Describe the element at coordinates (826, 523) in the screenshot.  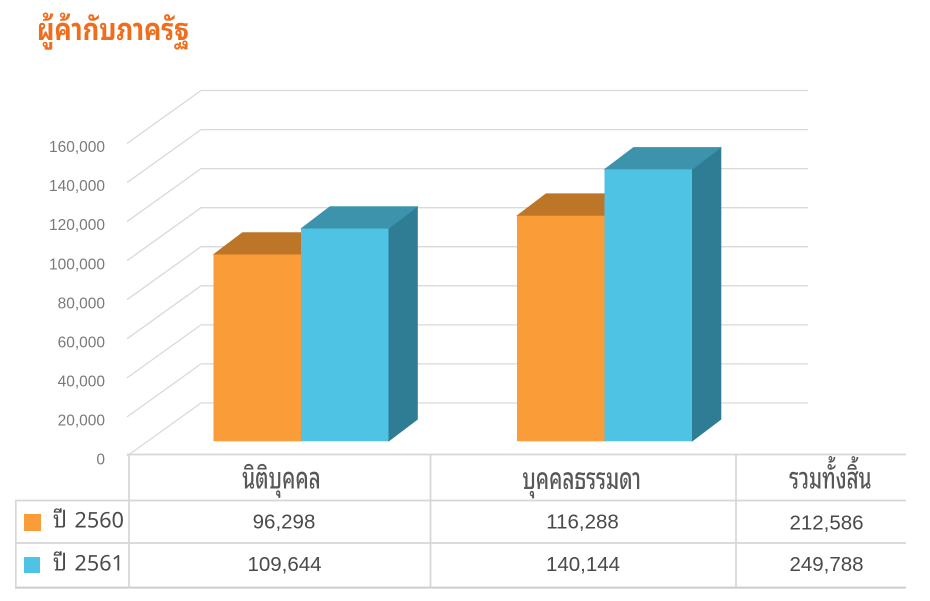
I see `svg-text: 212,586` at that location.